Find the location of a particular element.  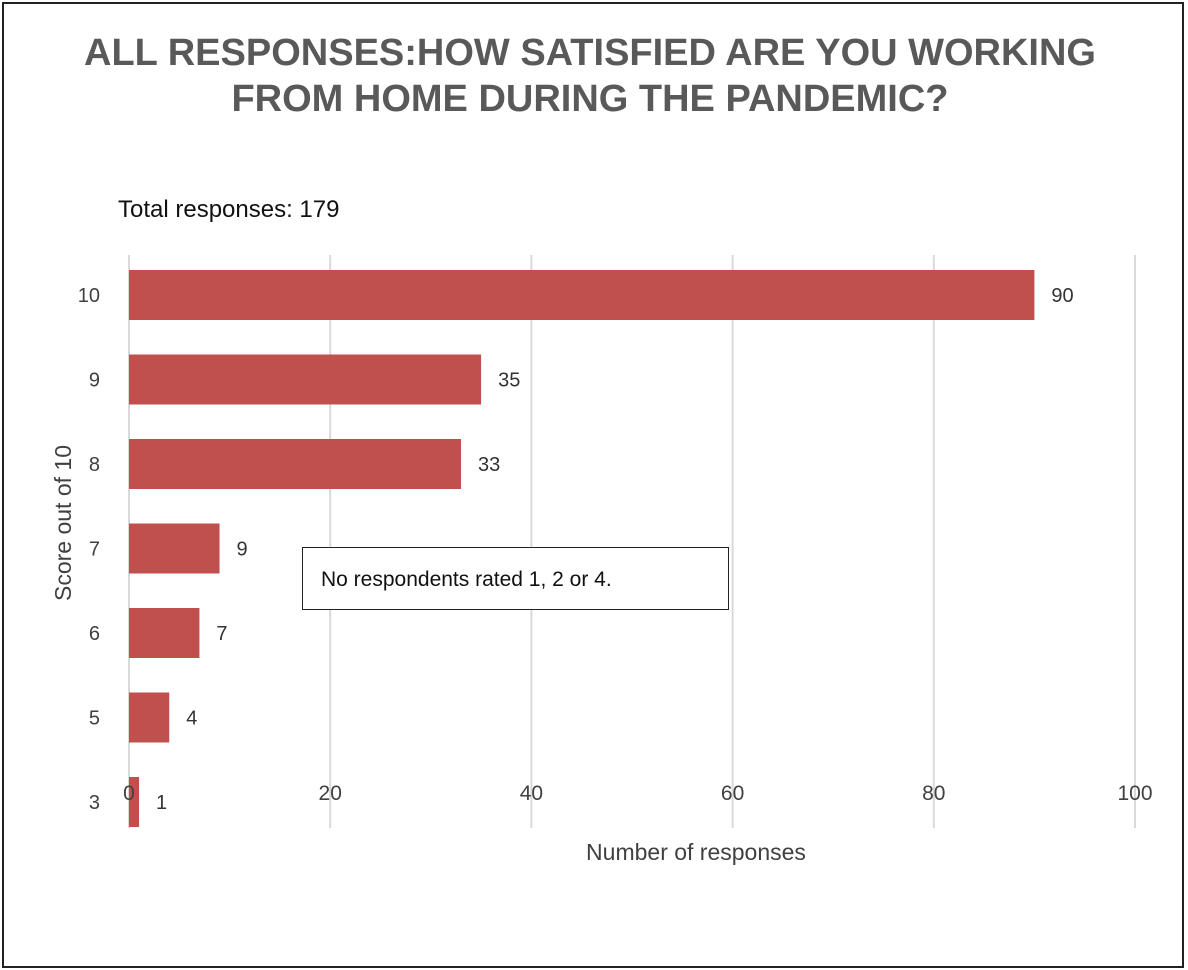

data-label: 7 is located at coordinates (221, 634).